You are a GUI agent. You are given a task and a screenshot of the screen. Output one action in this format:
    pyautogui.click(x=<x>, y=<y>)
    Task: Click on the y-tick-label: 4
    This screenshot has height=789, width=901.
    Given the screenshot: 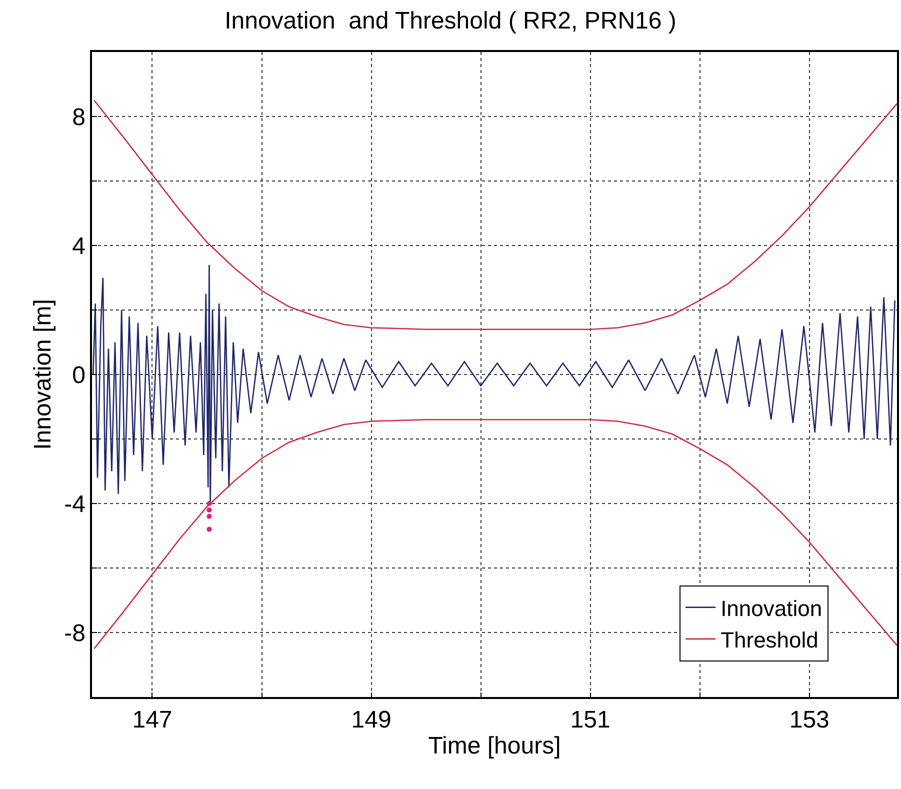 What is the action you would take?
    pyautogui.click(x=79, y=246)
    